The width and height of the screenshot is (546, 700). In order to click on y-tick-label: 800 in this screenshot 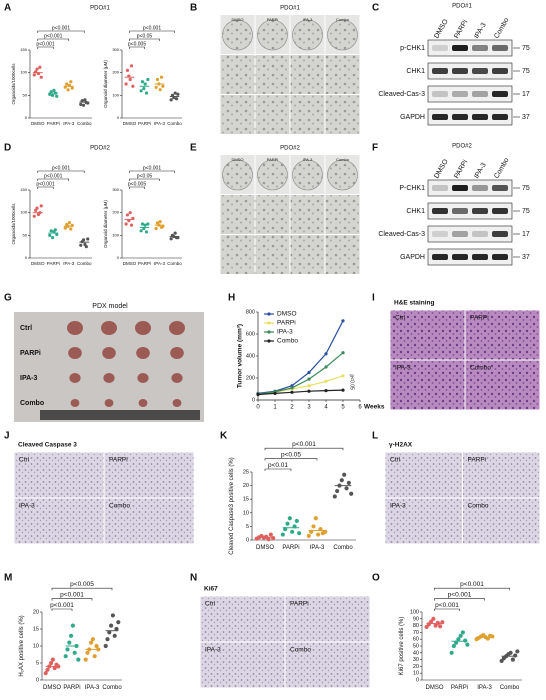, I will do `click(250, 312)`.